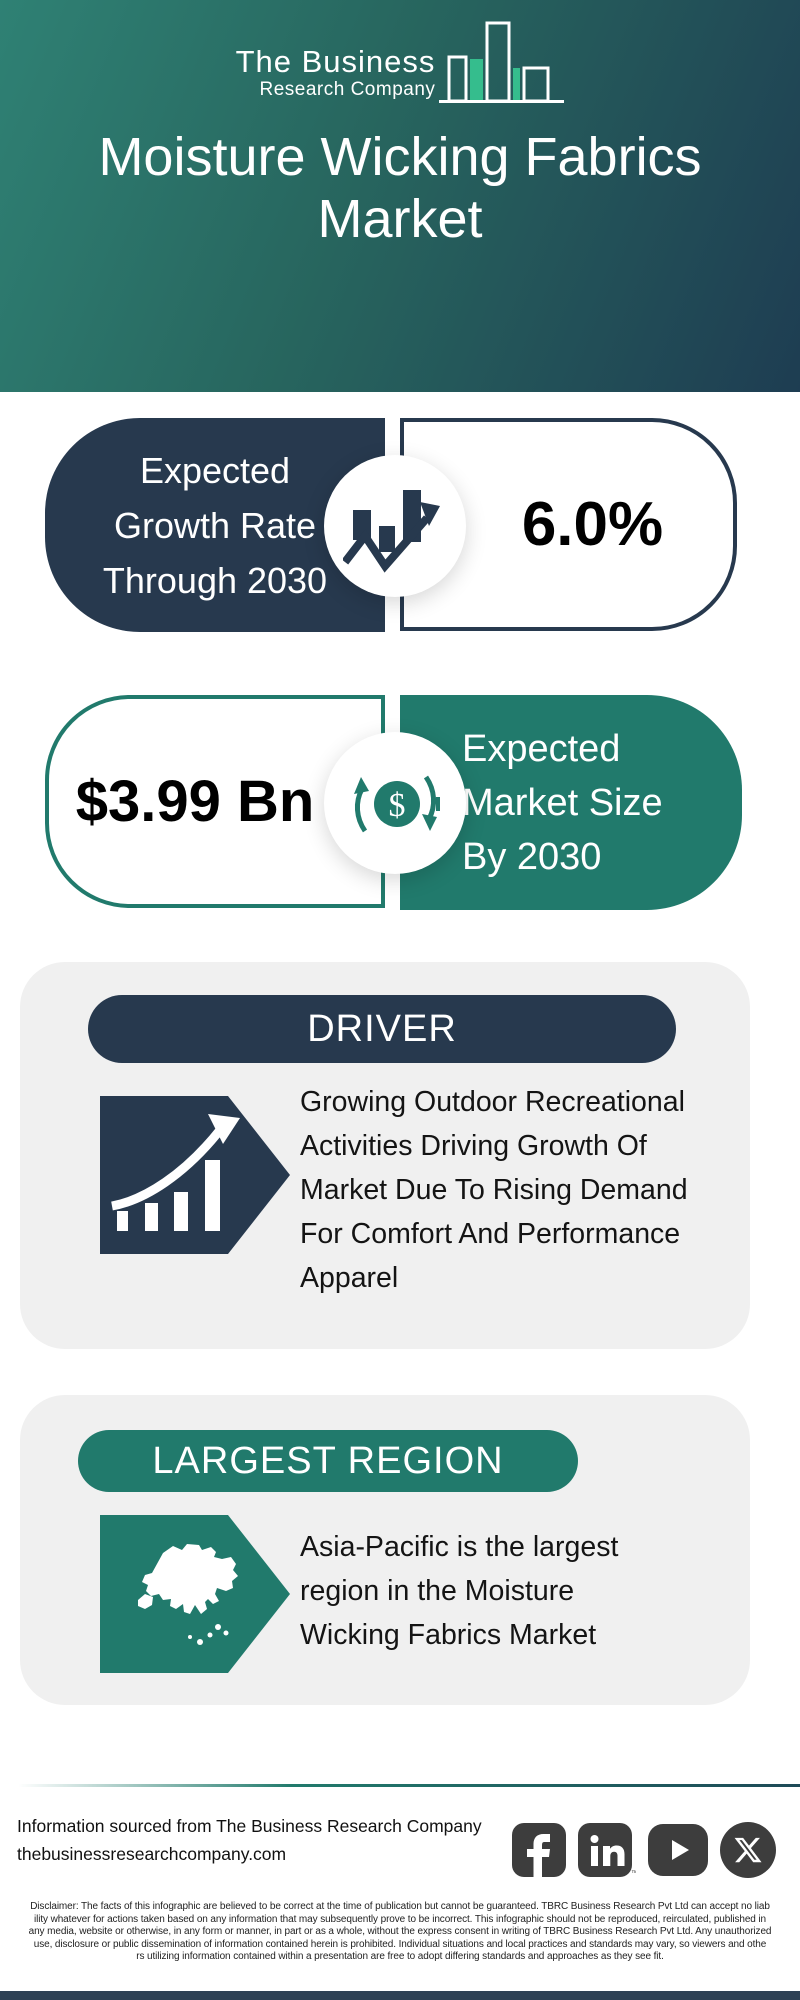 This screenshot has width=800, height=2000. I want to click on driver-text-line: Apparel, so click(349, 1278).